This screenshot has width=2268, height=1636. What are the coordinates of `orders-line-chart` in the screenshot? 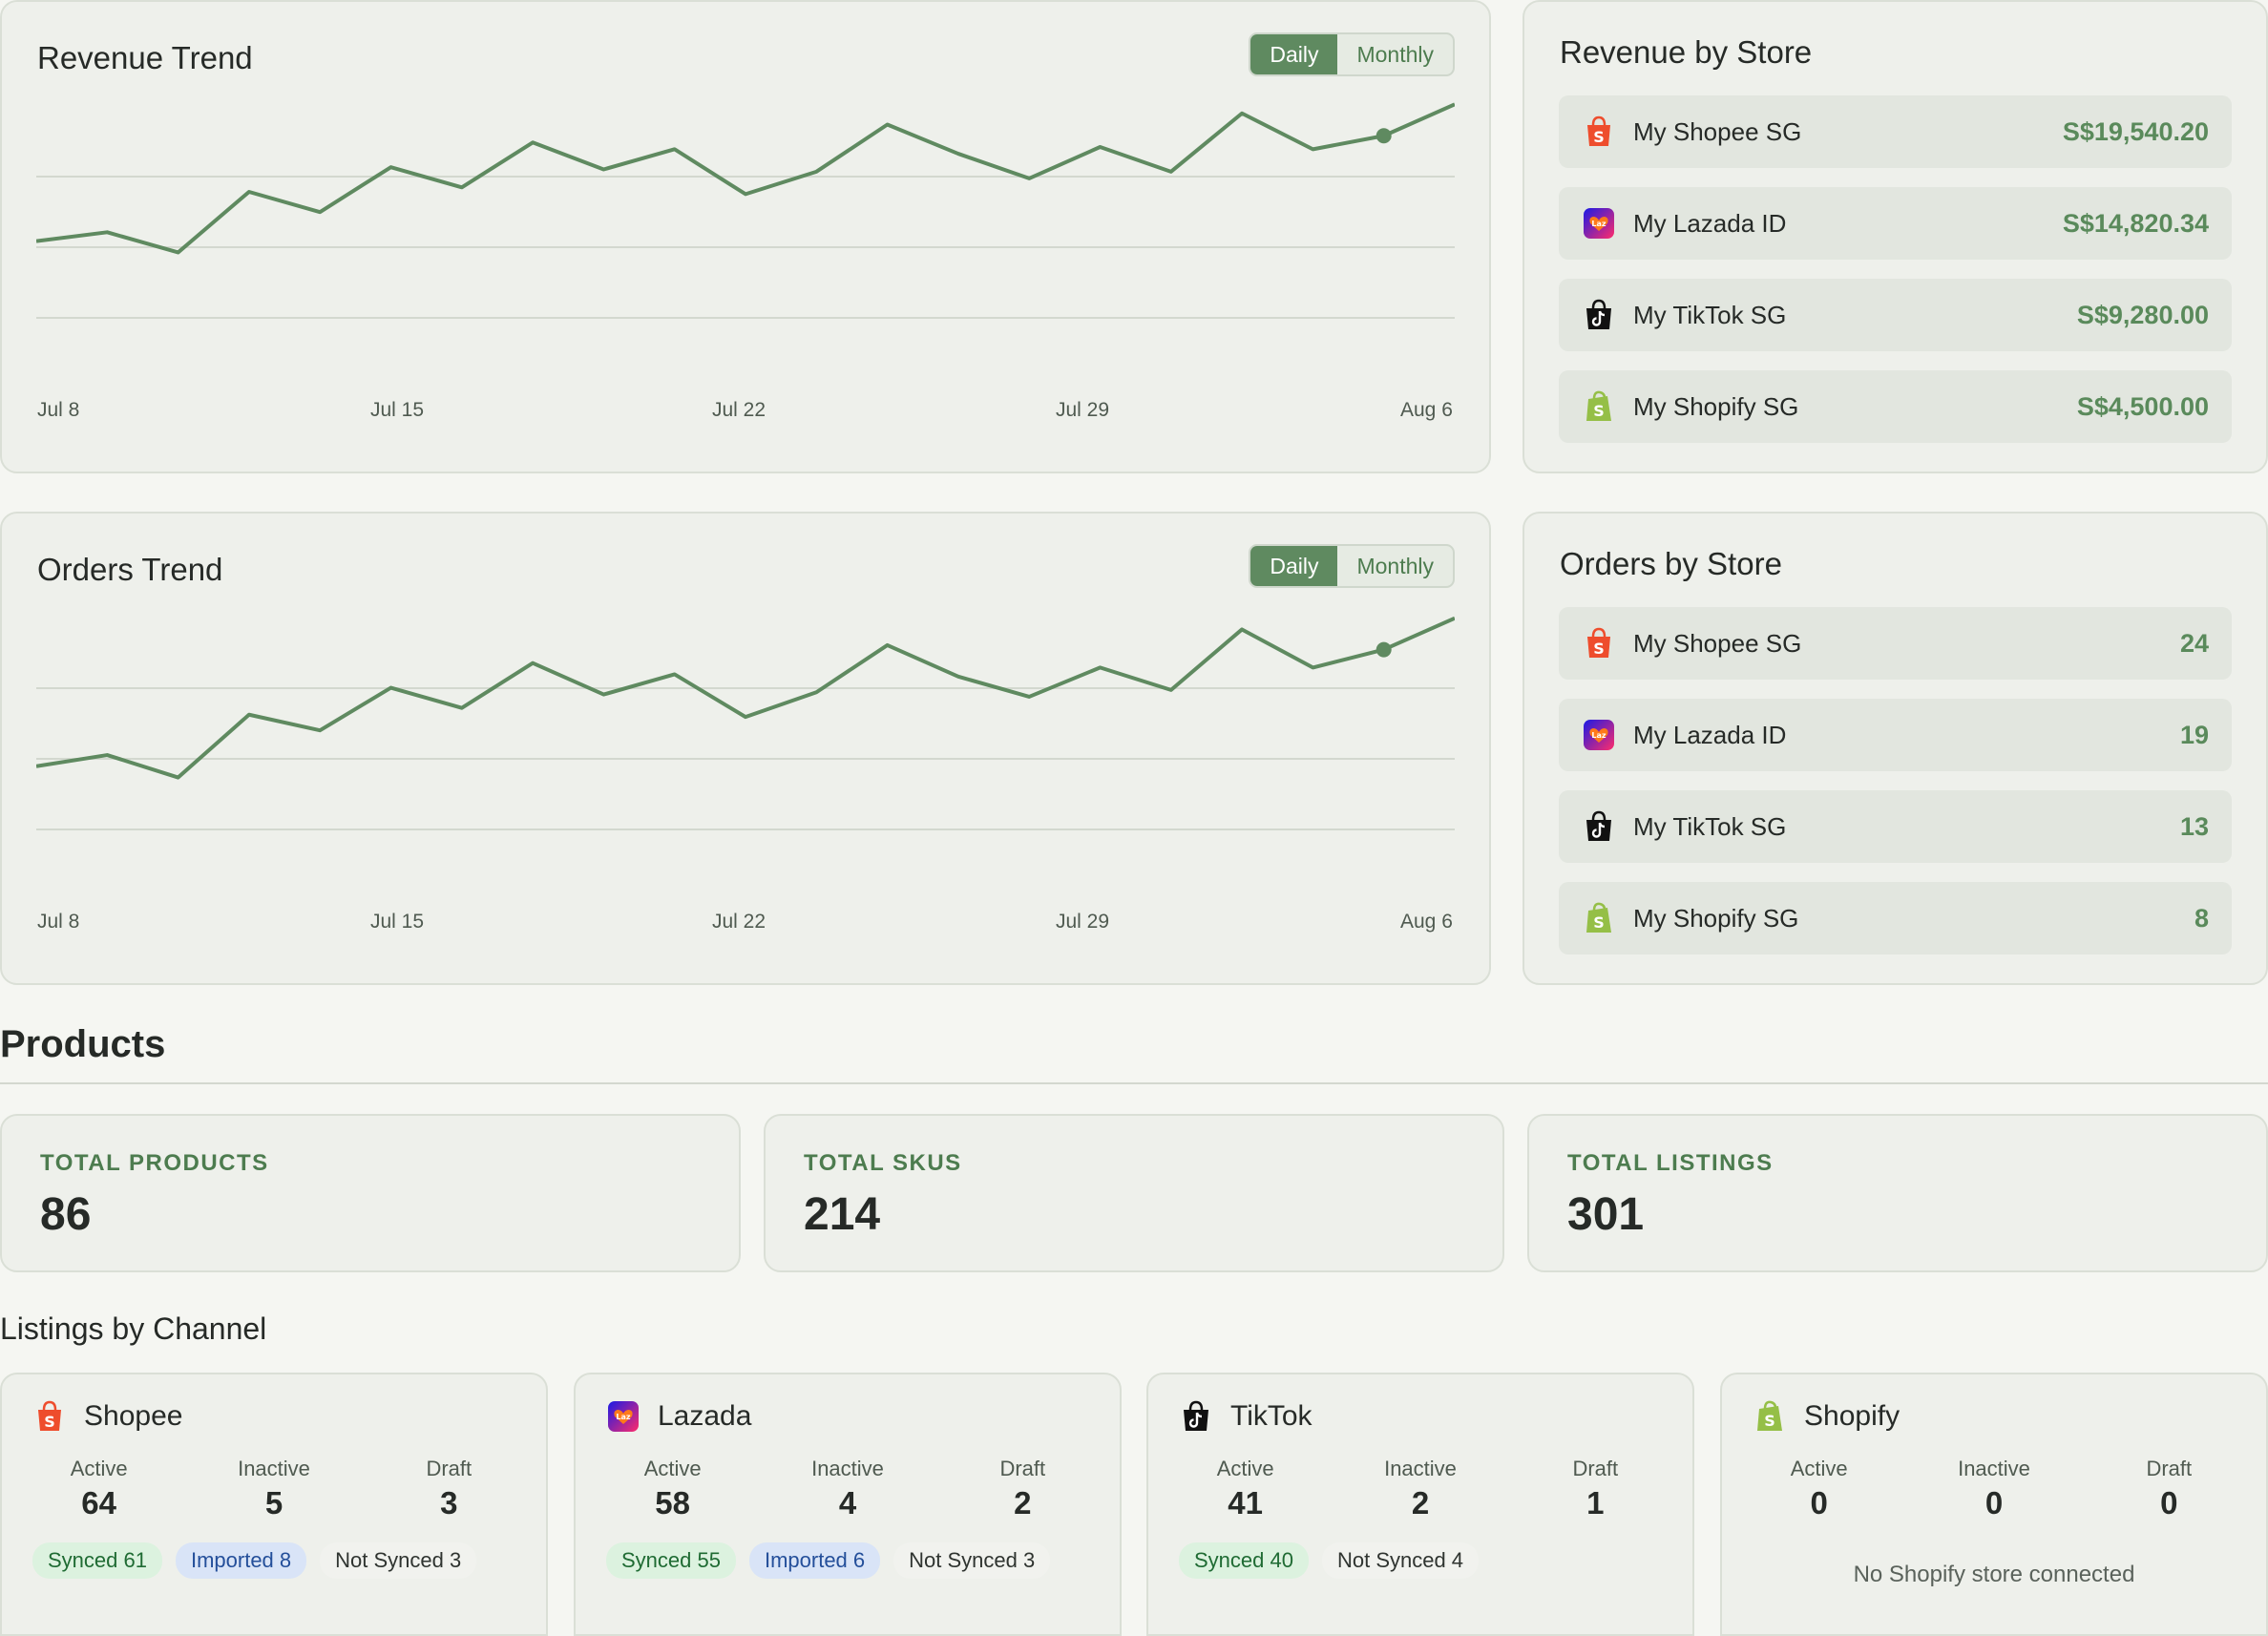 It's located at (745, 720).